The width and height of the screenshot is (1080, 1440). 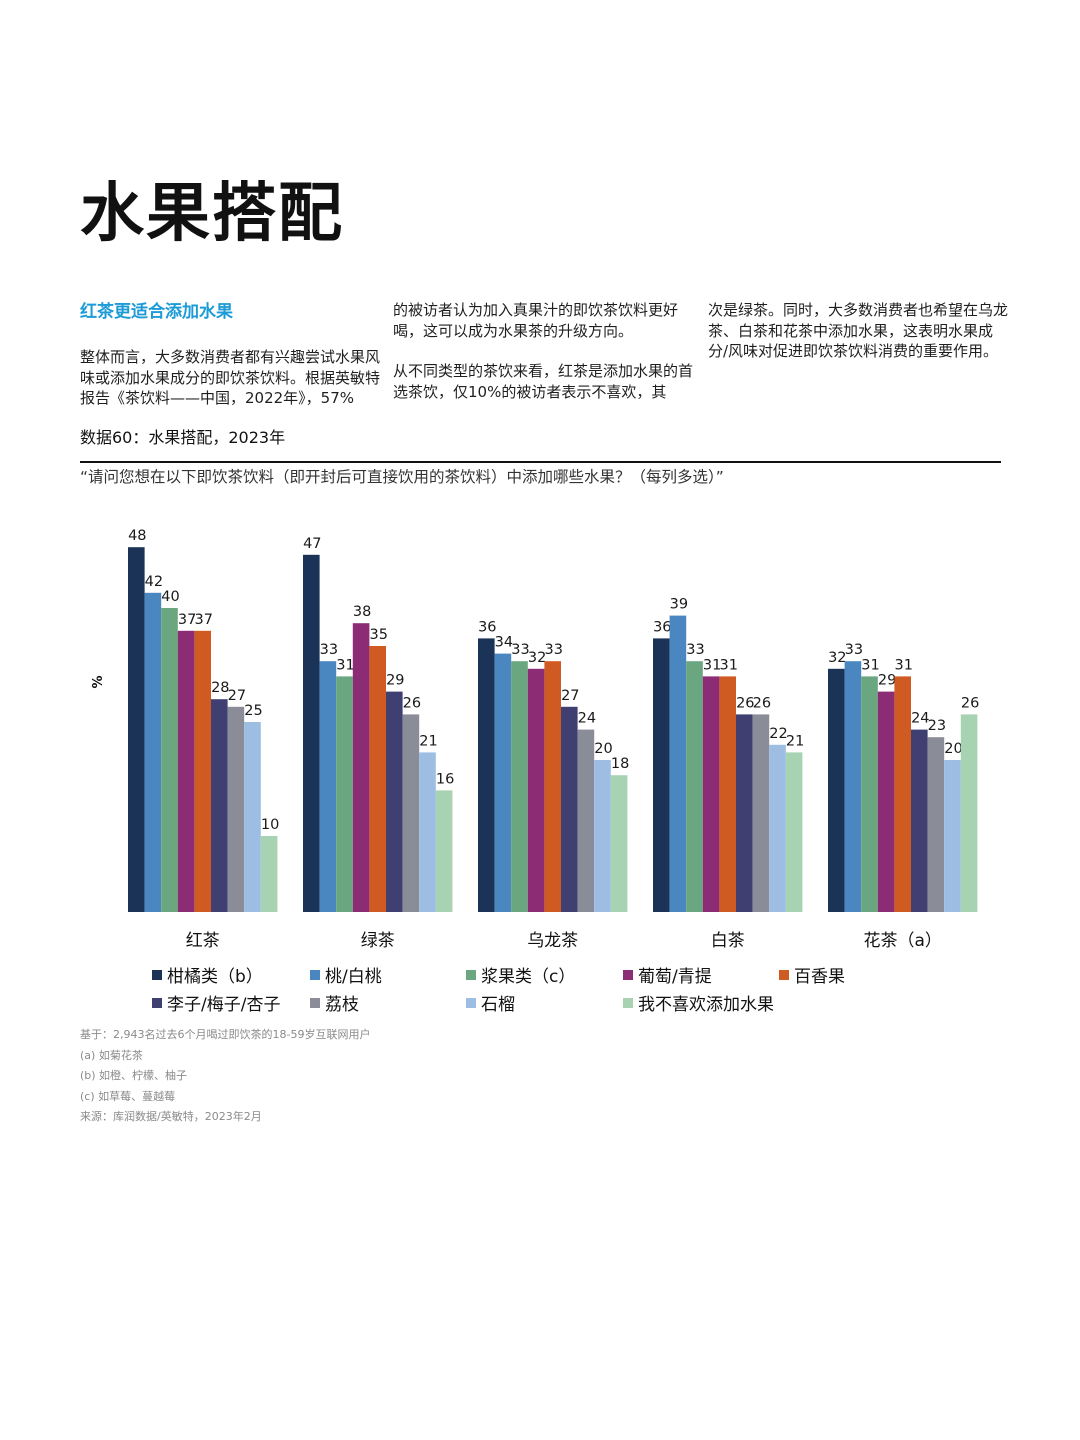 I want to click on legend-item: 荔枝, so click(x=334, y=1002).